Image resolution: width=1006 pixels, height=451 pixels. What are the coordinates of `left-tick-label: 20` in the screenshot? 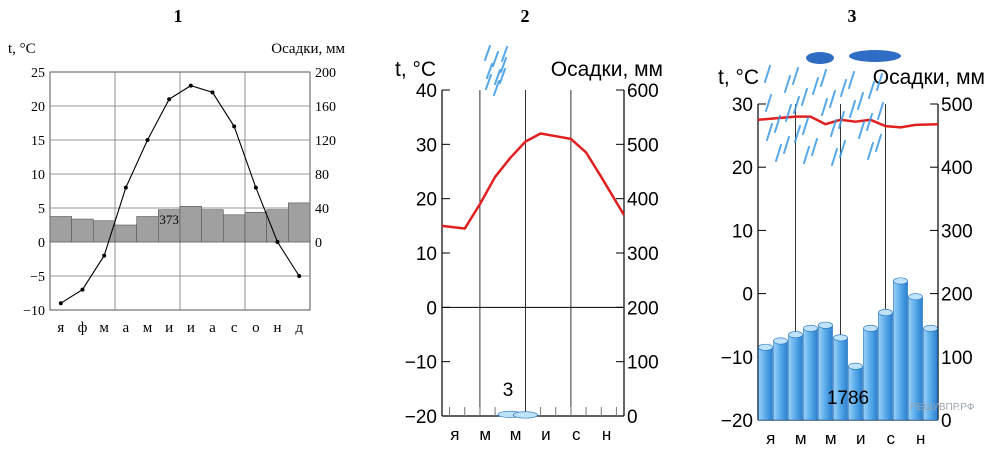 It's located at (426, 200).